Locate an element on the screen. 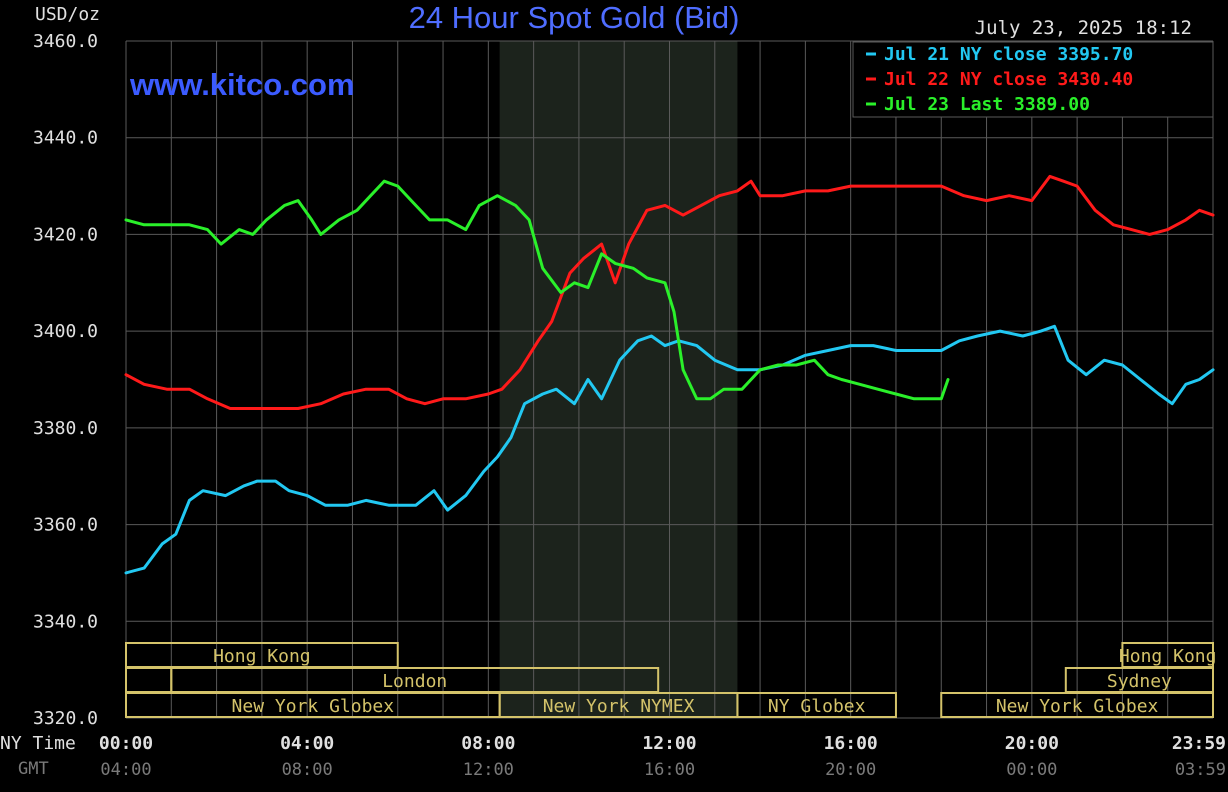 The width and height of the screenshot is (1228, 792). x-tick-label-ny: 23:59 is located at coordinates (1199, 743).